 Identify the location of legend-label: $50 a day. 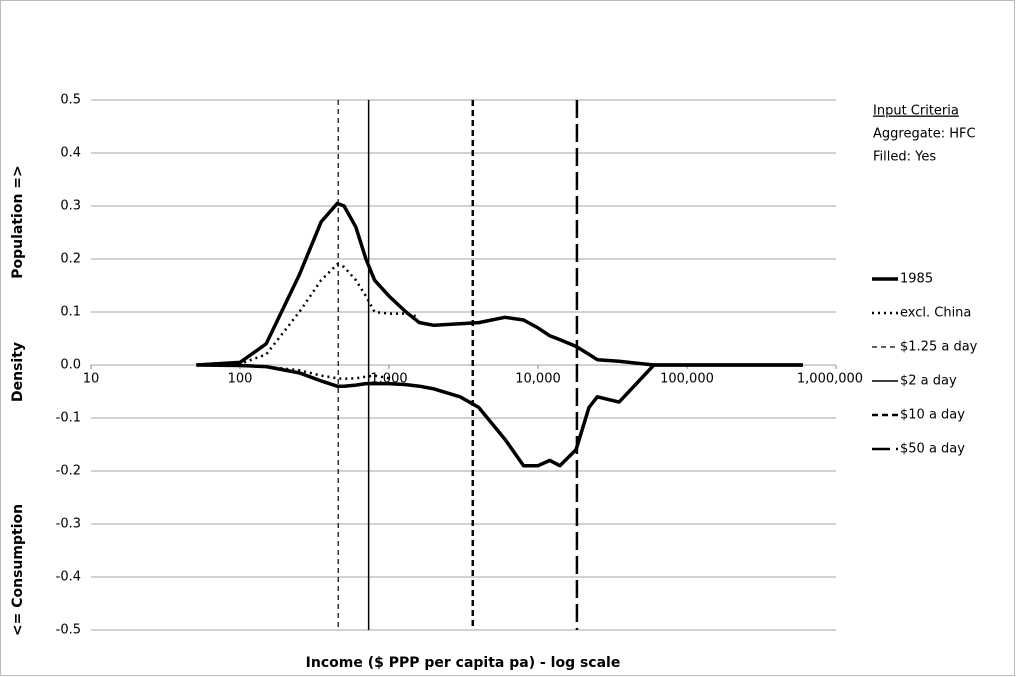
(932, 449).